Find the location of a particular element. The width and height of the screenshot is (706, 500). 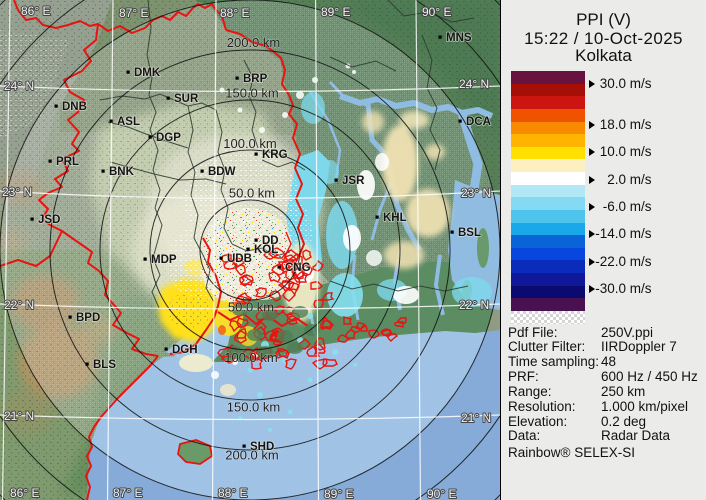

svg-text: SUR is located at coordinates (186, 99).